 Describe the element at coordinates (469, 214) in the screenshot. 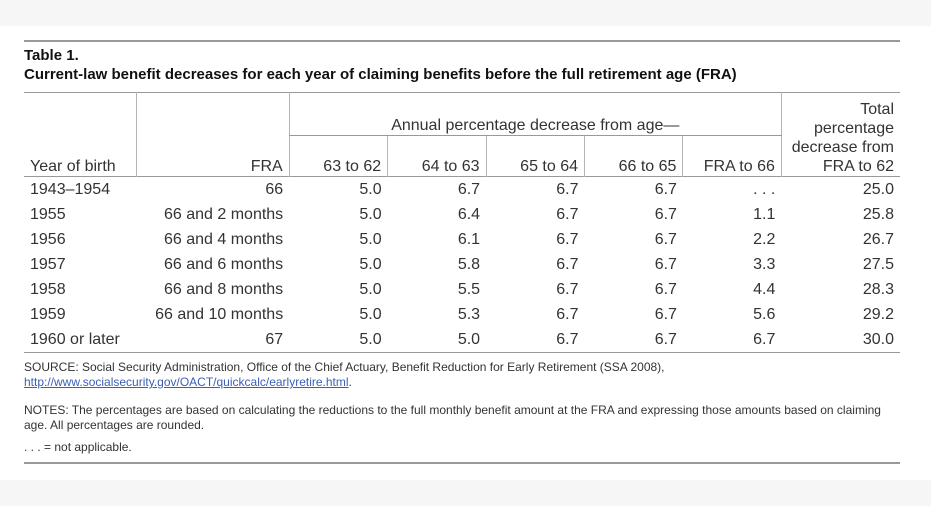

I see `cell-64-to-63: 6.4` at that location.